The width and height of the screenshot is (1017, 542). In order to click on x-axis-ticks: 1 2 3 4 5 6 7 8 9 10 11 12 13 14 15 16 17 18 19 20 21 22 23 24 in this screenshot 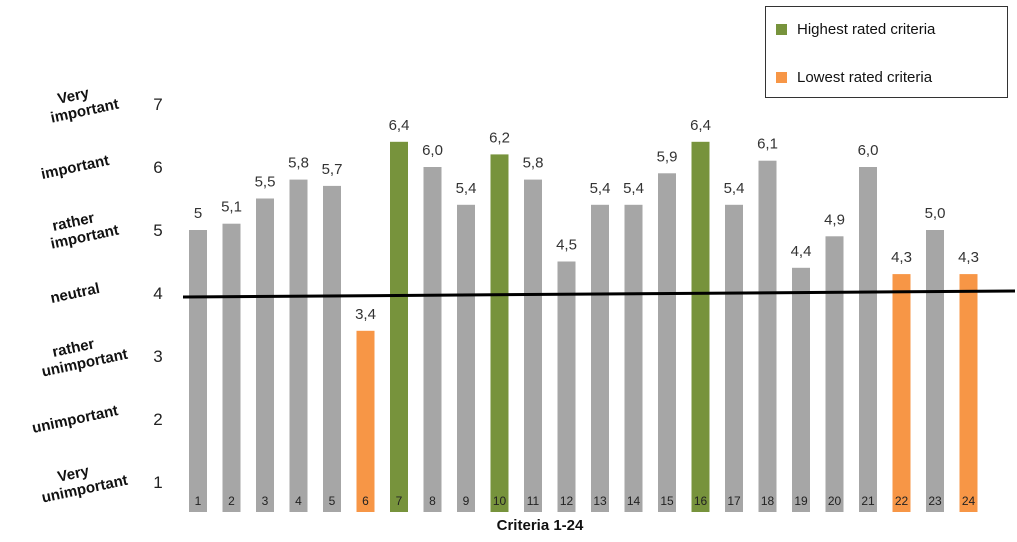, I will do `click(585, 501)`.